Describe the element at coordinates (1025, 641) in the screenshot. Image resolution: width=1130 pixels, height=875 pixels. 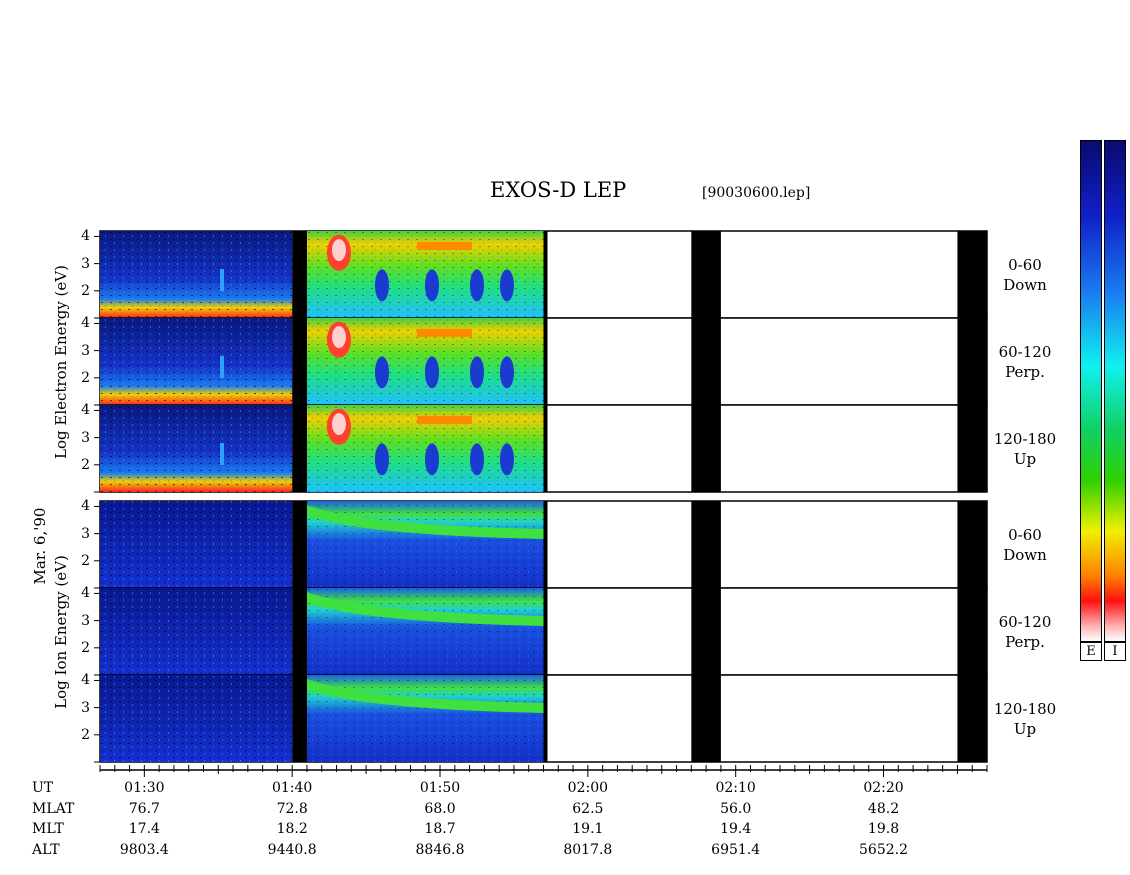
I see `pitch-direction: Perp.` at that location.